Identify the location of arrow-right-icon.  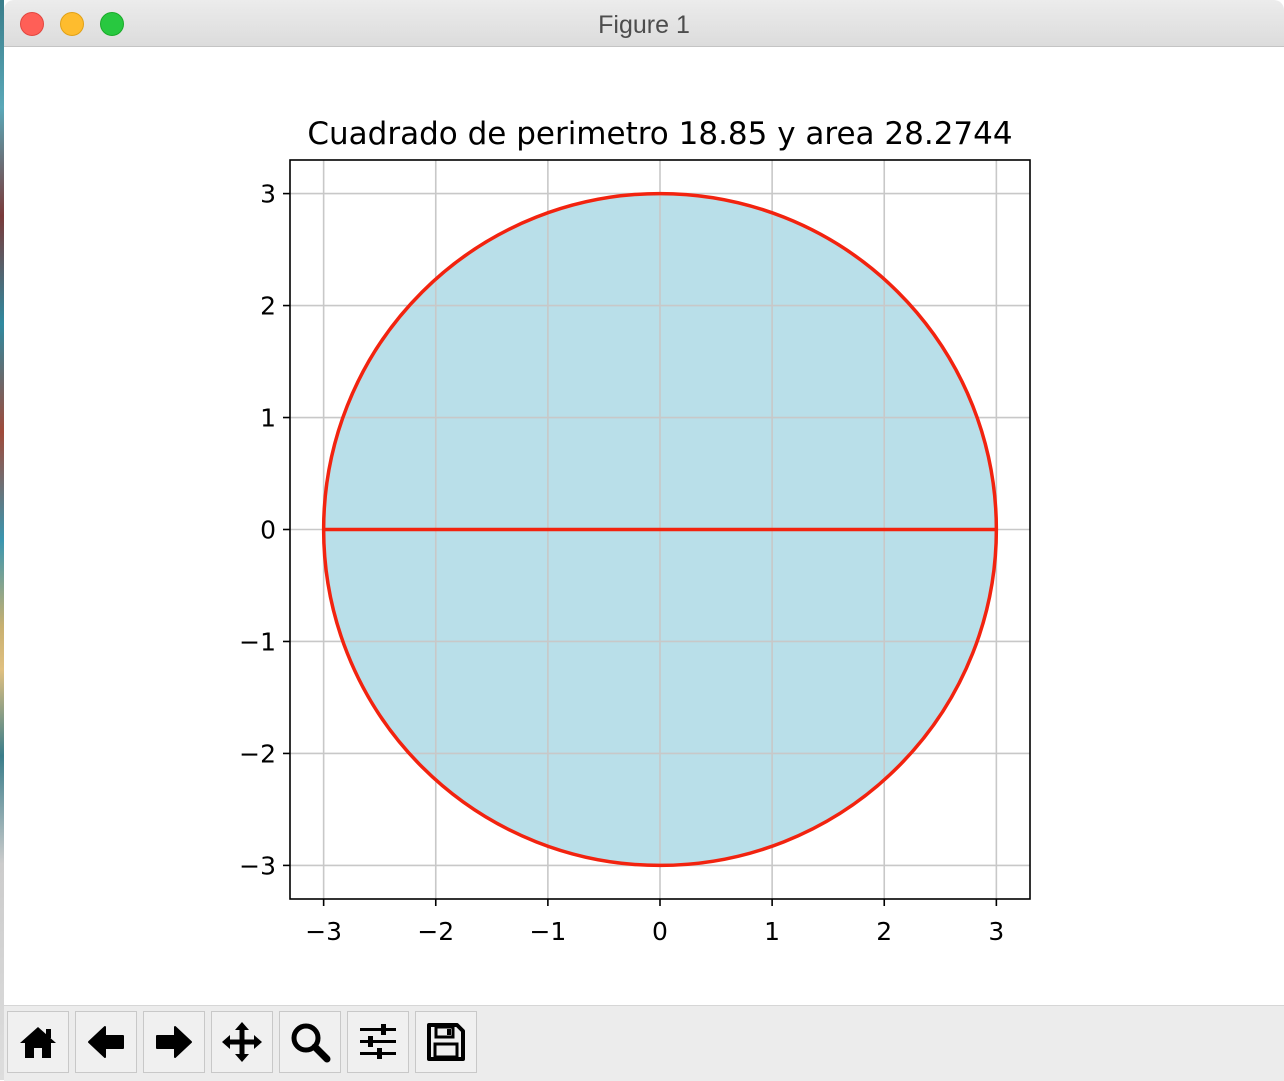
(174, 1042).